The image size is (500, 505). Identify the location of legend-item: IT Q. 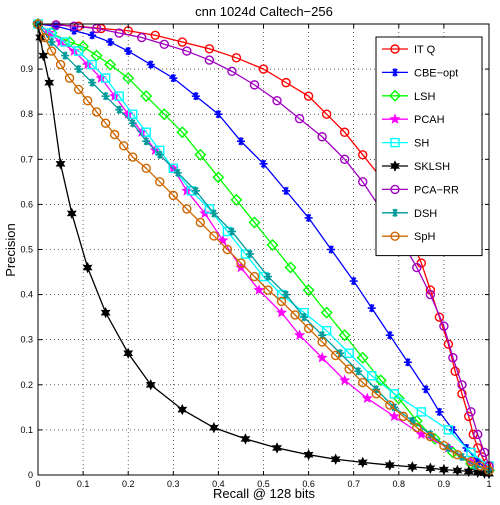
(409, 50).